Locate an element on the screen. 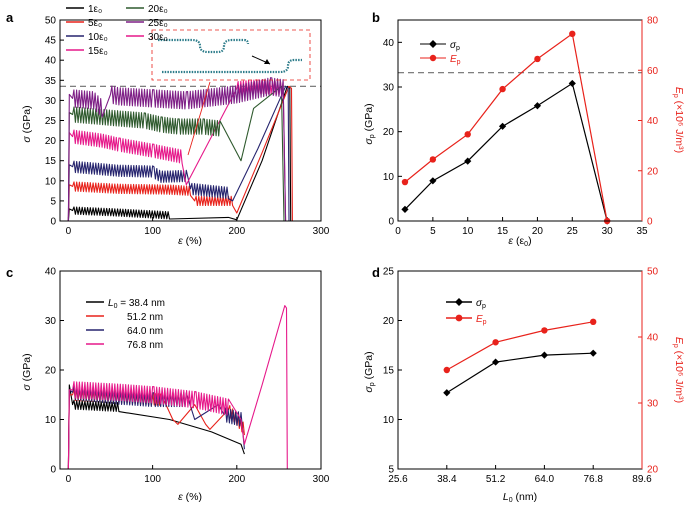 The height and width of the screenshot is (513, 700). legend-c-label-3: 64.0 nm is located at coordinates (145, 331).